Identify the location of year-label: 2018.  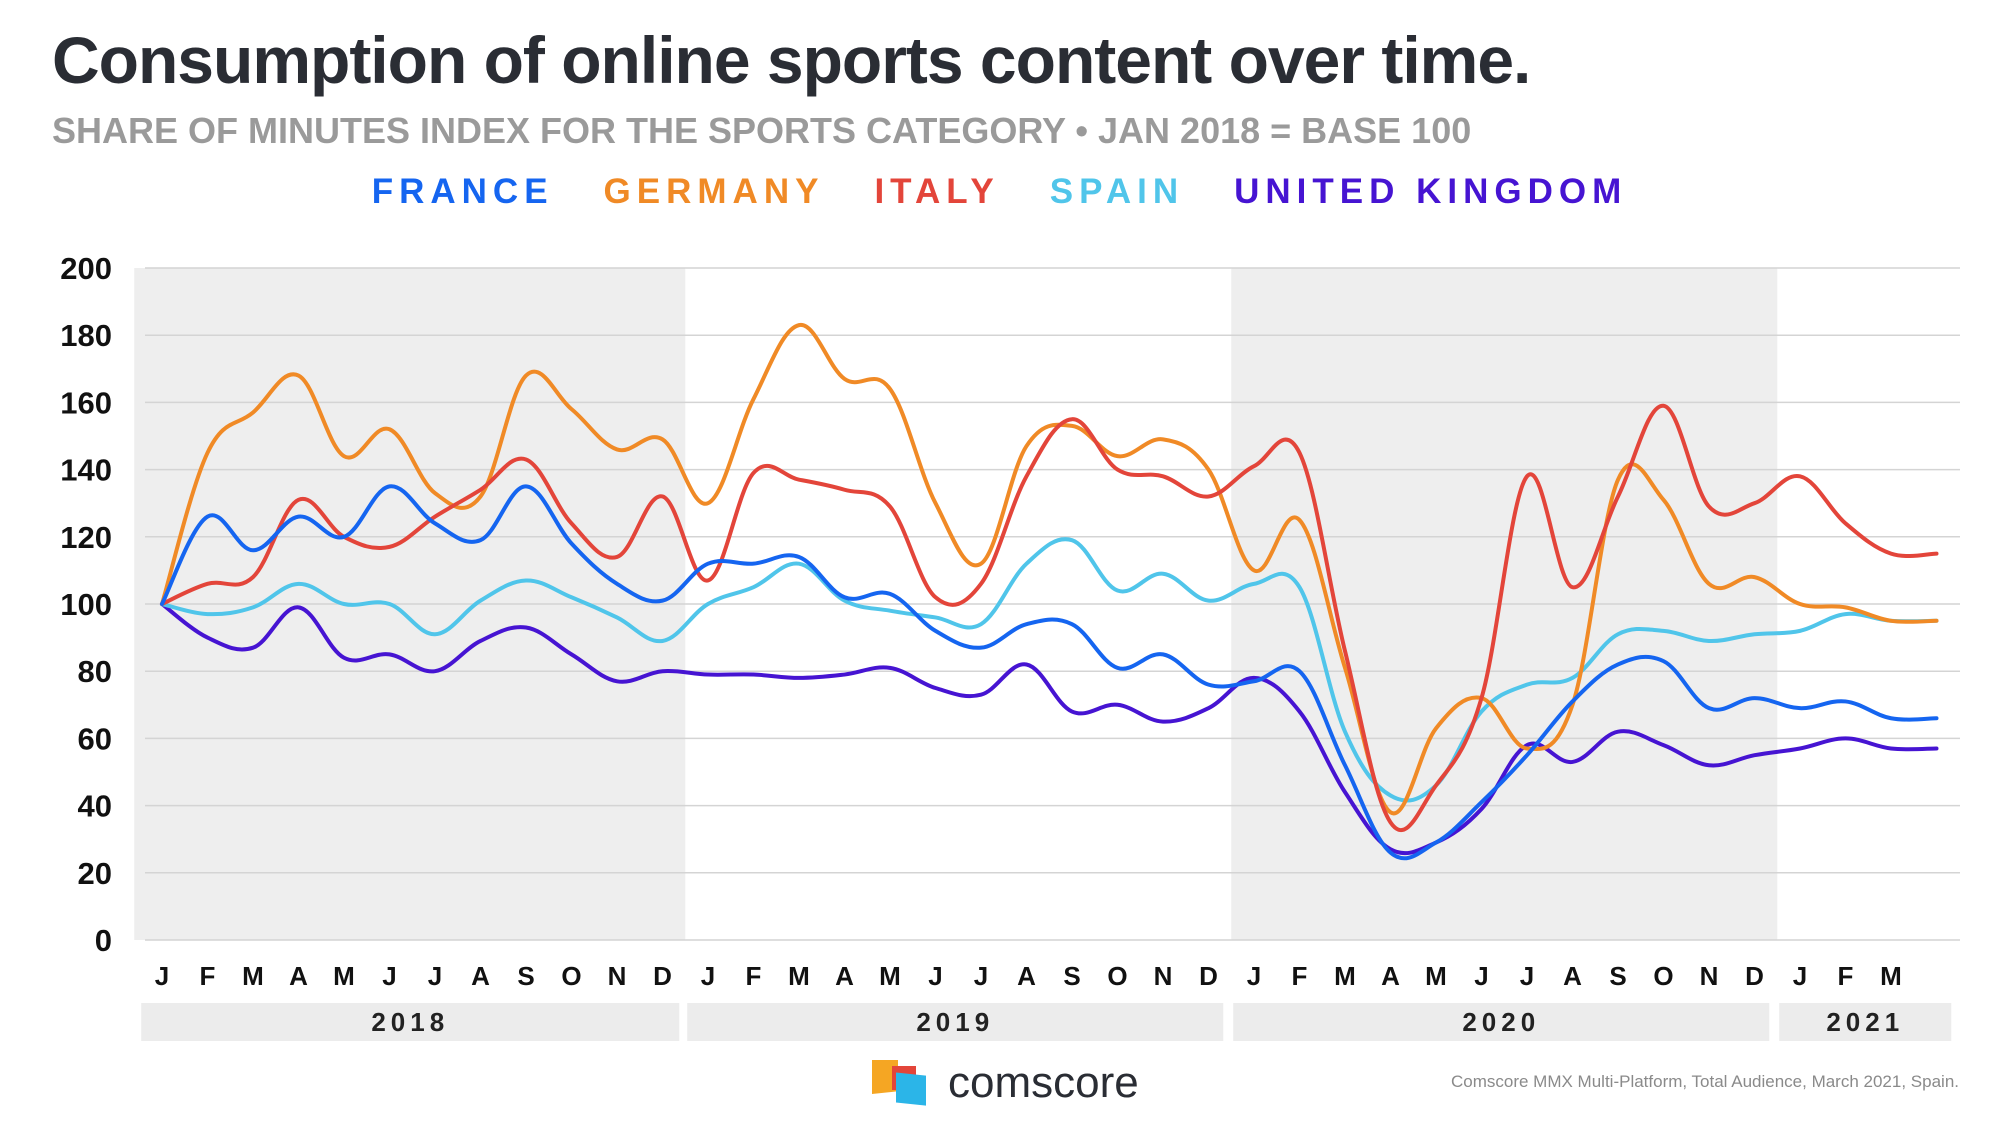
(410, 1022).